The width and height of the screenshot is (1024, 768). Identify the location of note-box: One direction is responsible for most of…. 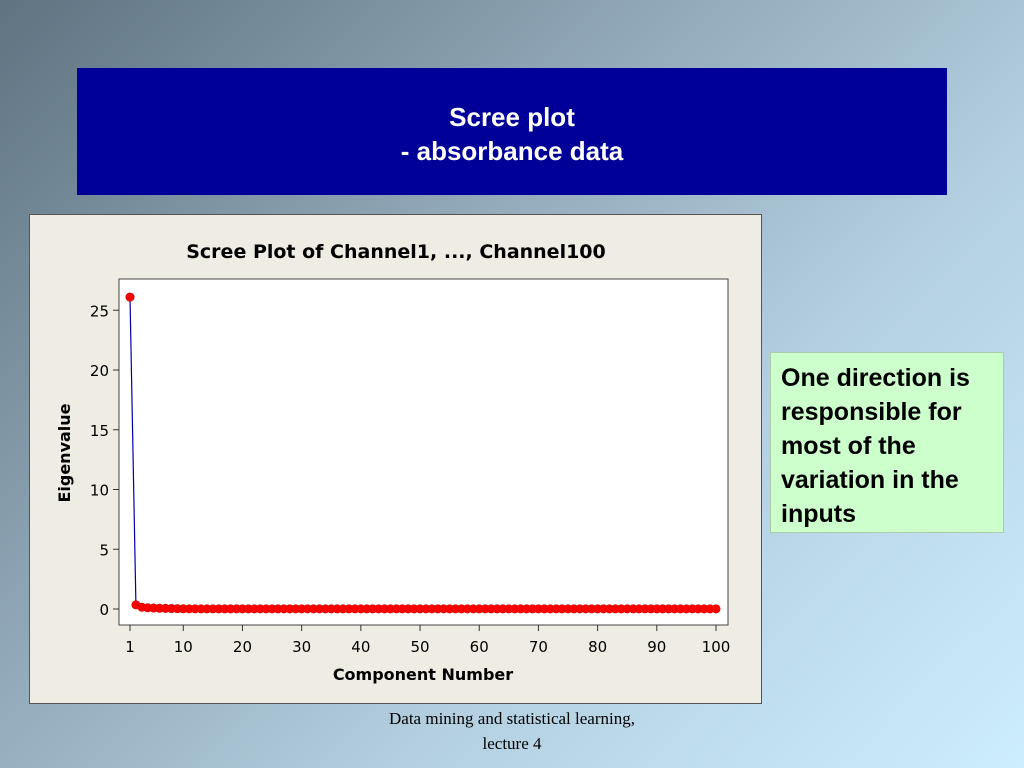
(887, 442).